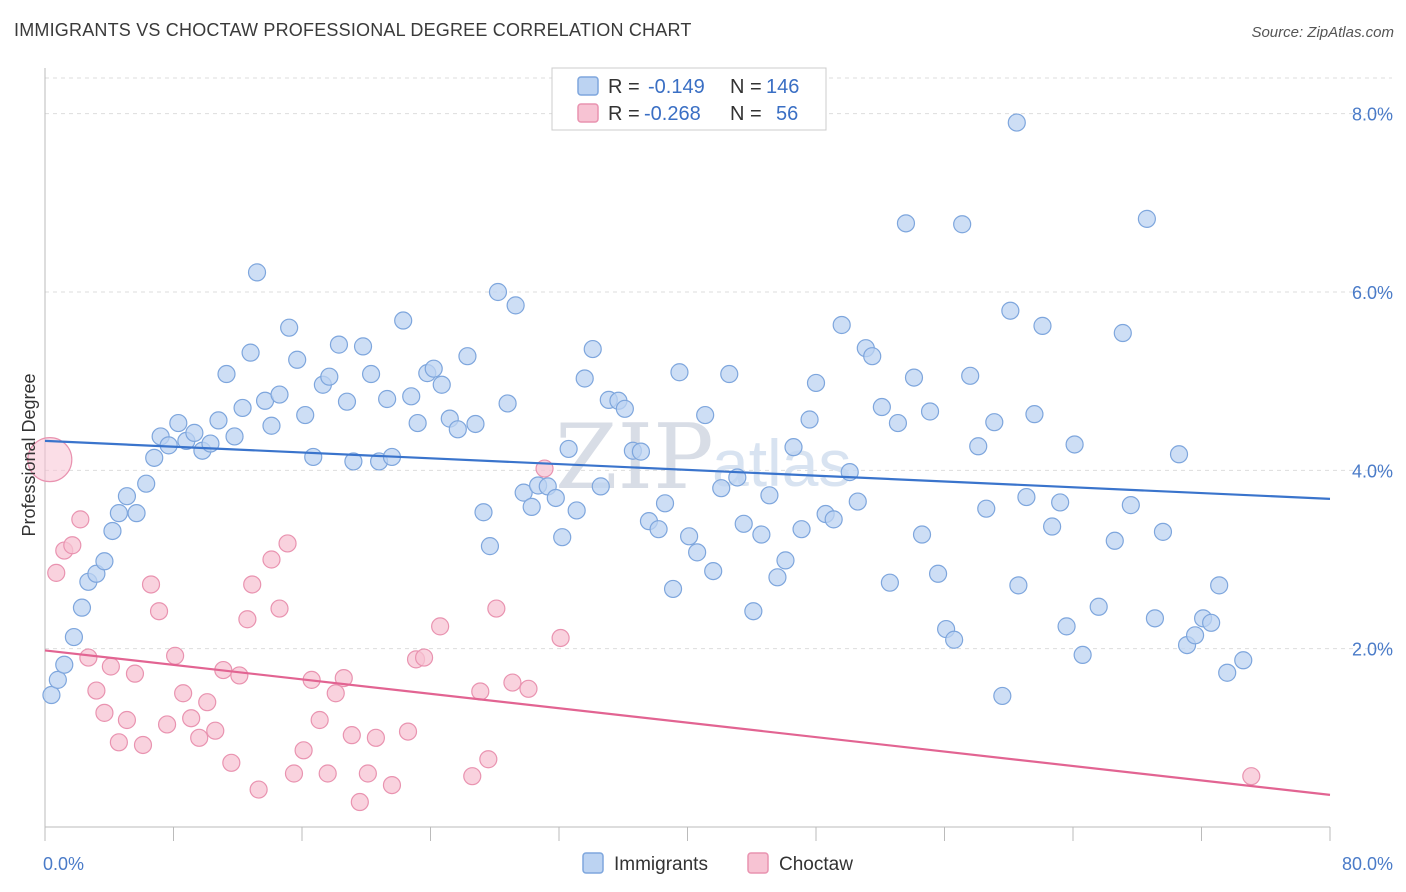 This screenshot has height=892, width=1406. Describe the element at coordinates (689, 99) in the screenshot. I see `correlation-legend: R = -0.149 N = 146 R = -0.268 N = 56` at that location.